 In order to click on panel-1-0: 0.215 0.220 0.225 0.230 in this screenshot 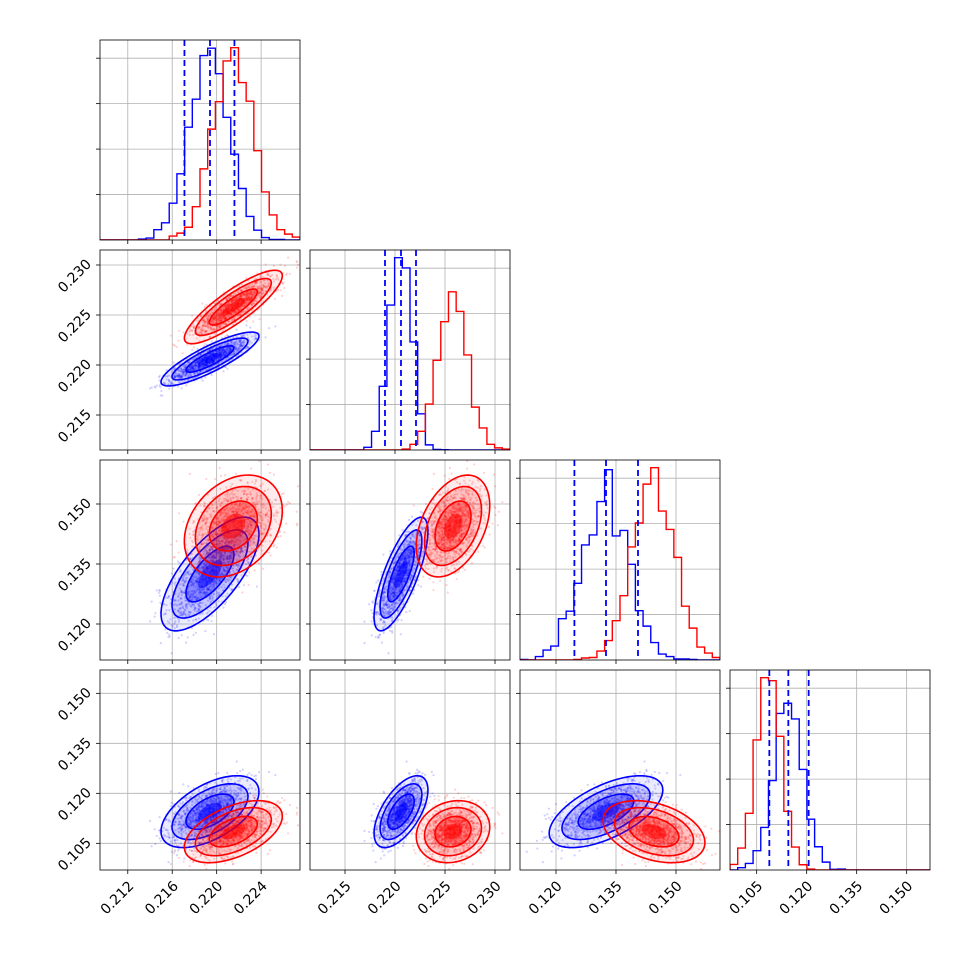, I will do `click(178, 351)`.